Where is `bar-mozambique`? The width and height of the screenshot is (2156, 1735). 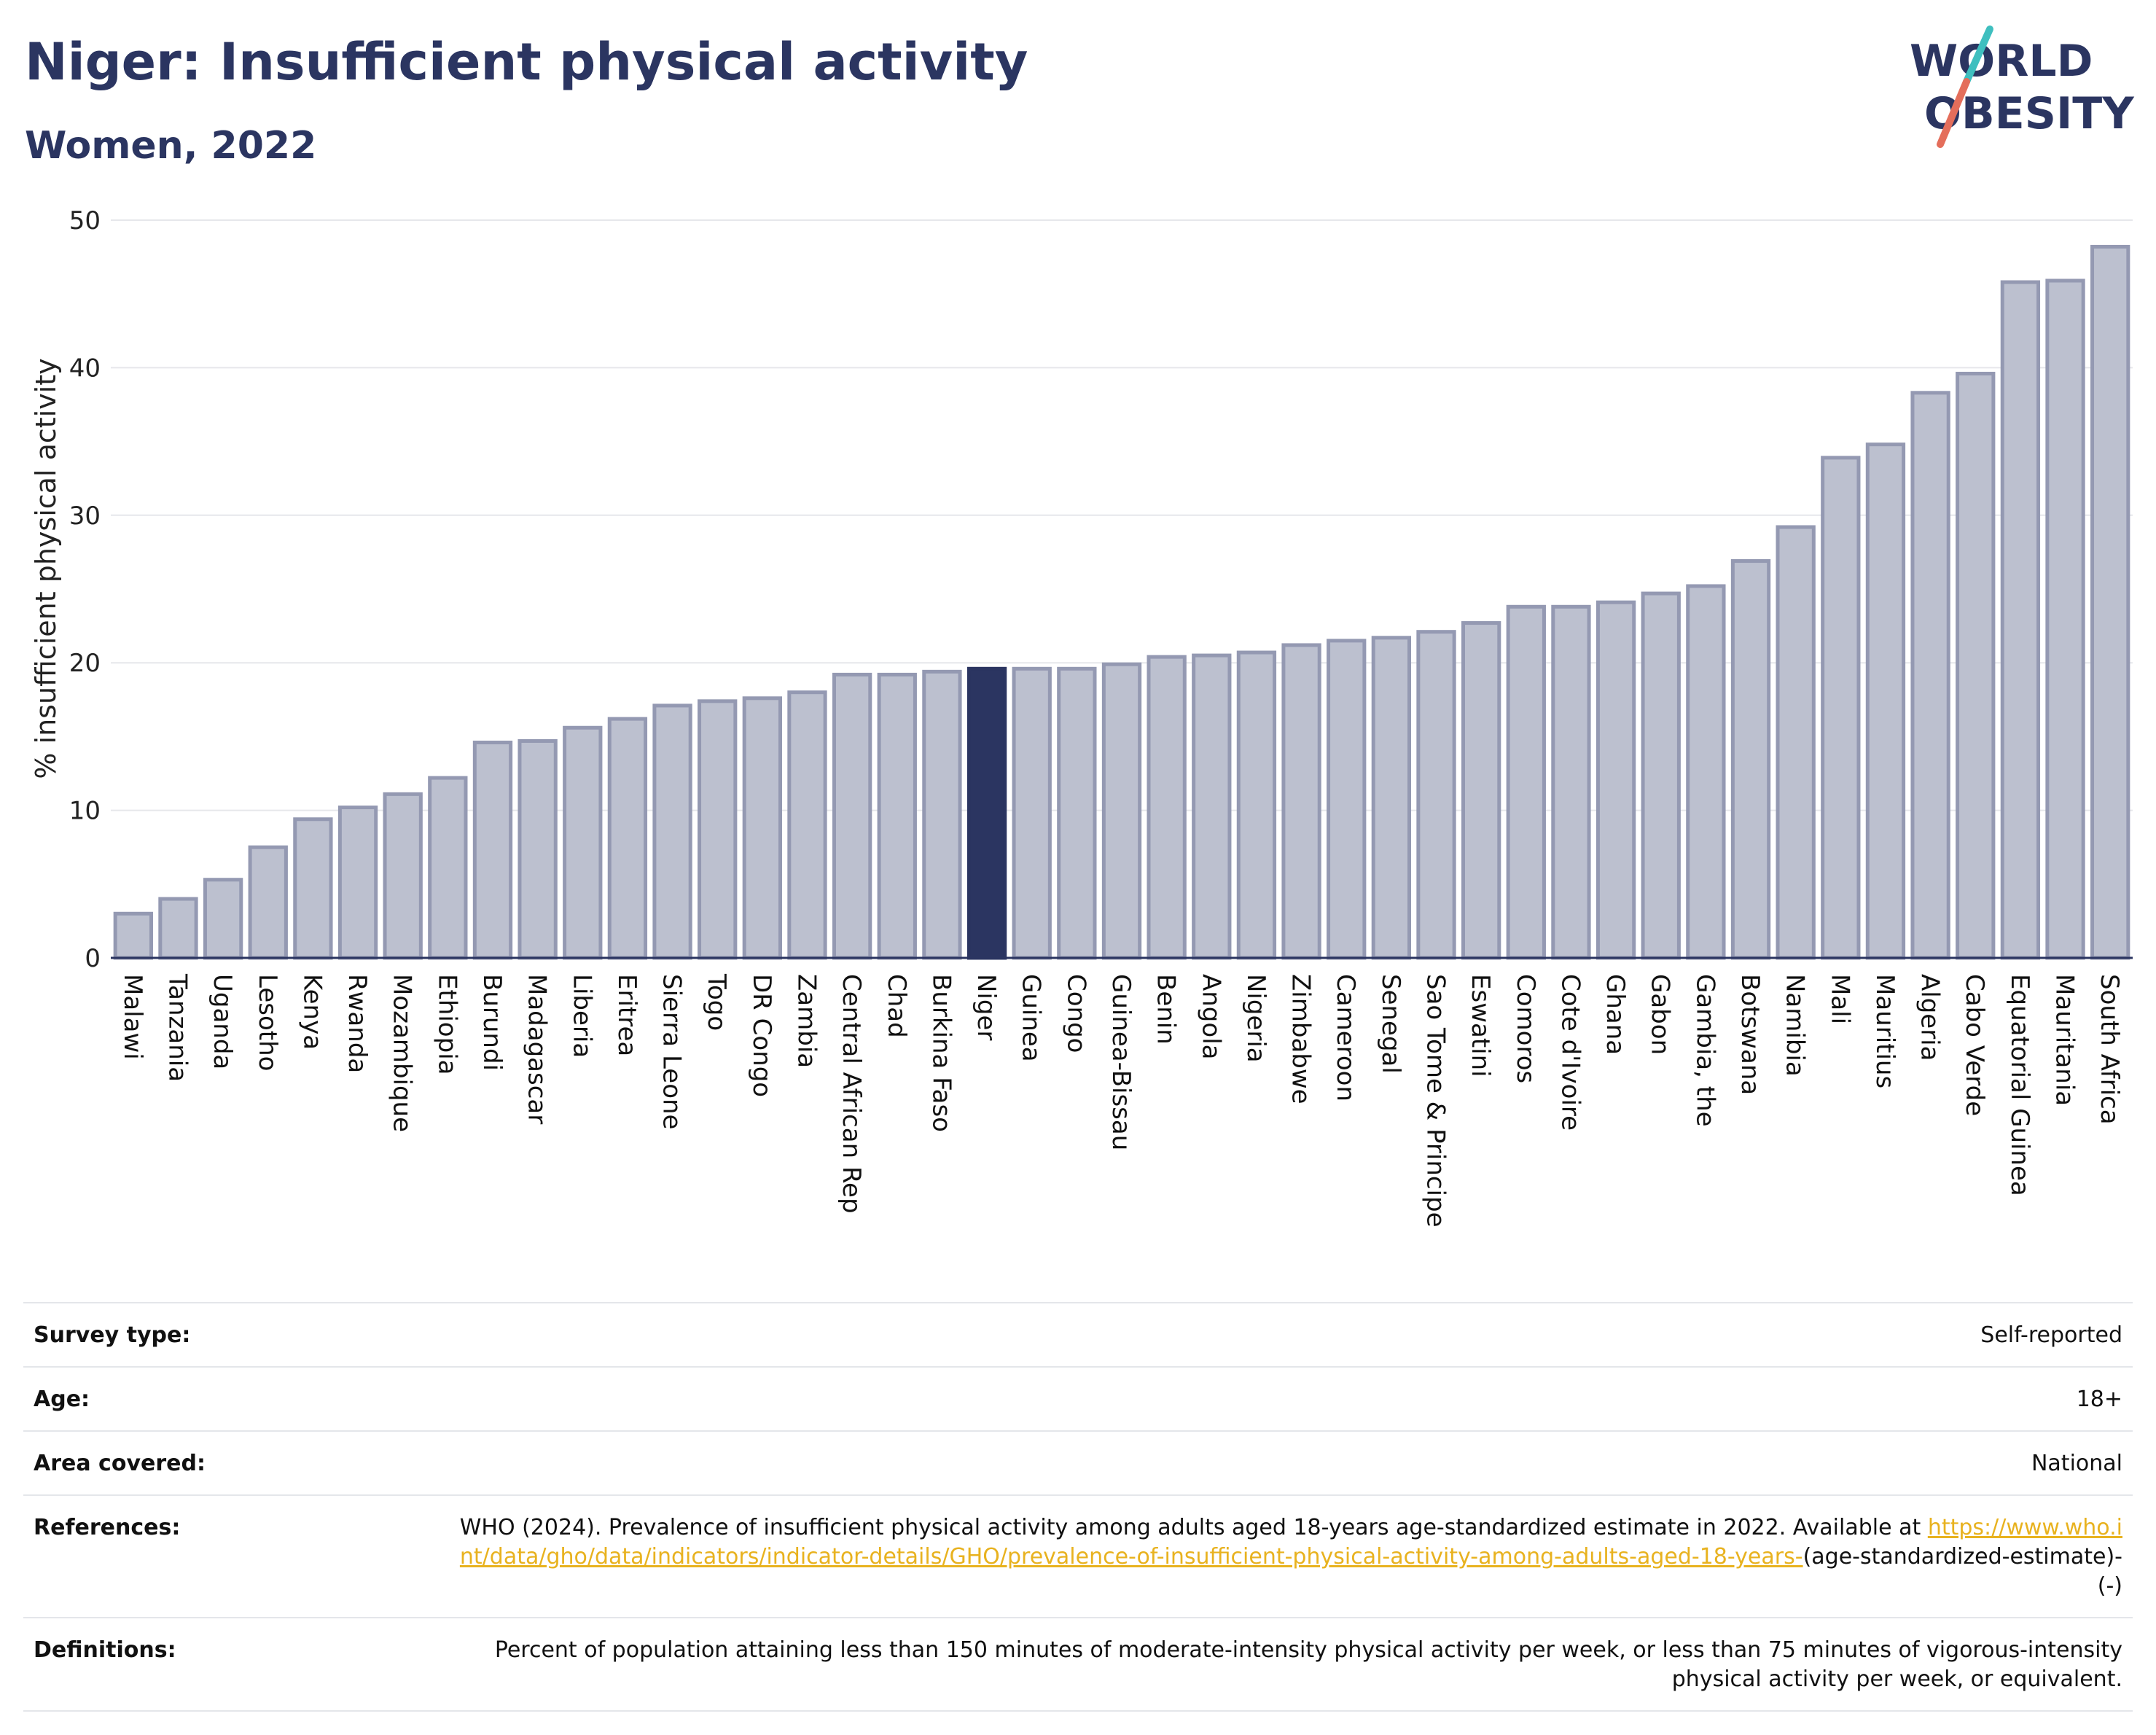
bar-mozambique is located at coordinates (403, 876).